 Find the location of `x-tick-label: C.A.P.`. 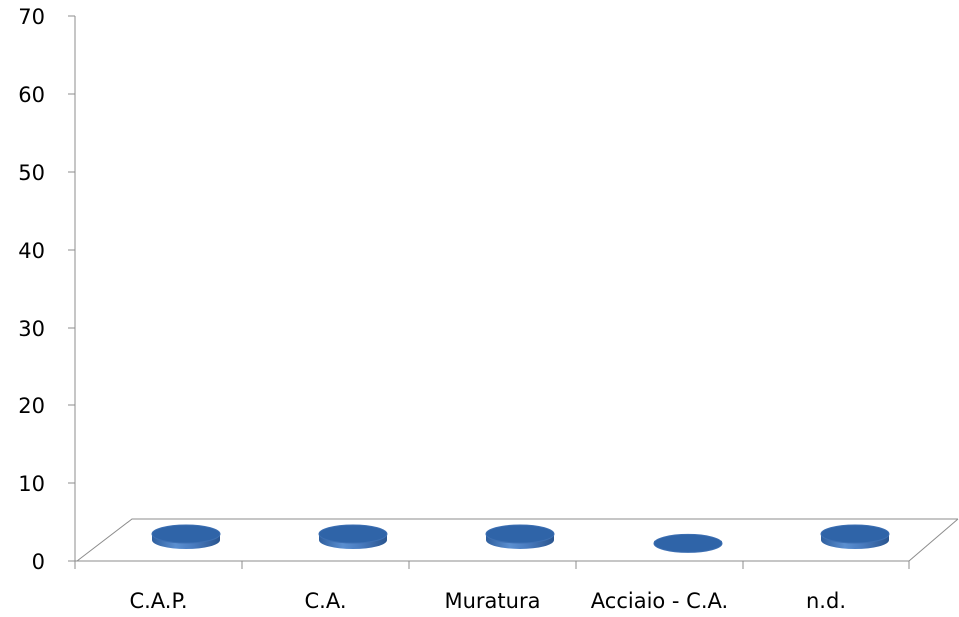

x-tick-label: C.A.P. is located at coordinates (158, 601).